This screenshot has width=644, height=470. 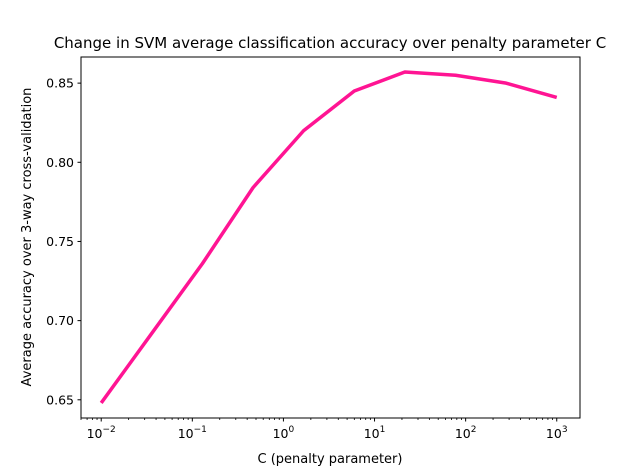 I want to click on x-tick-label: 10¹, so click(x=375, y=433).